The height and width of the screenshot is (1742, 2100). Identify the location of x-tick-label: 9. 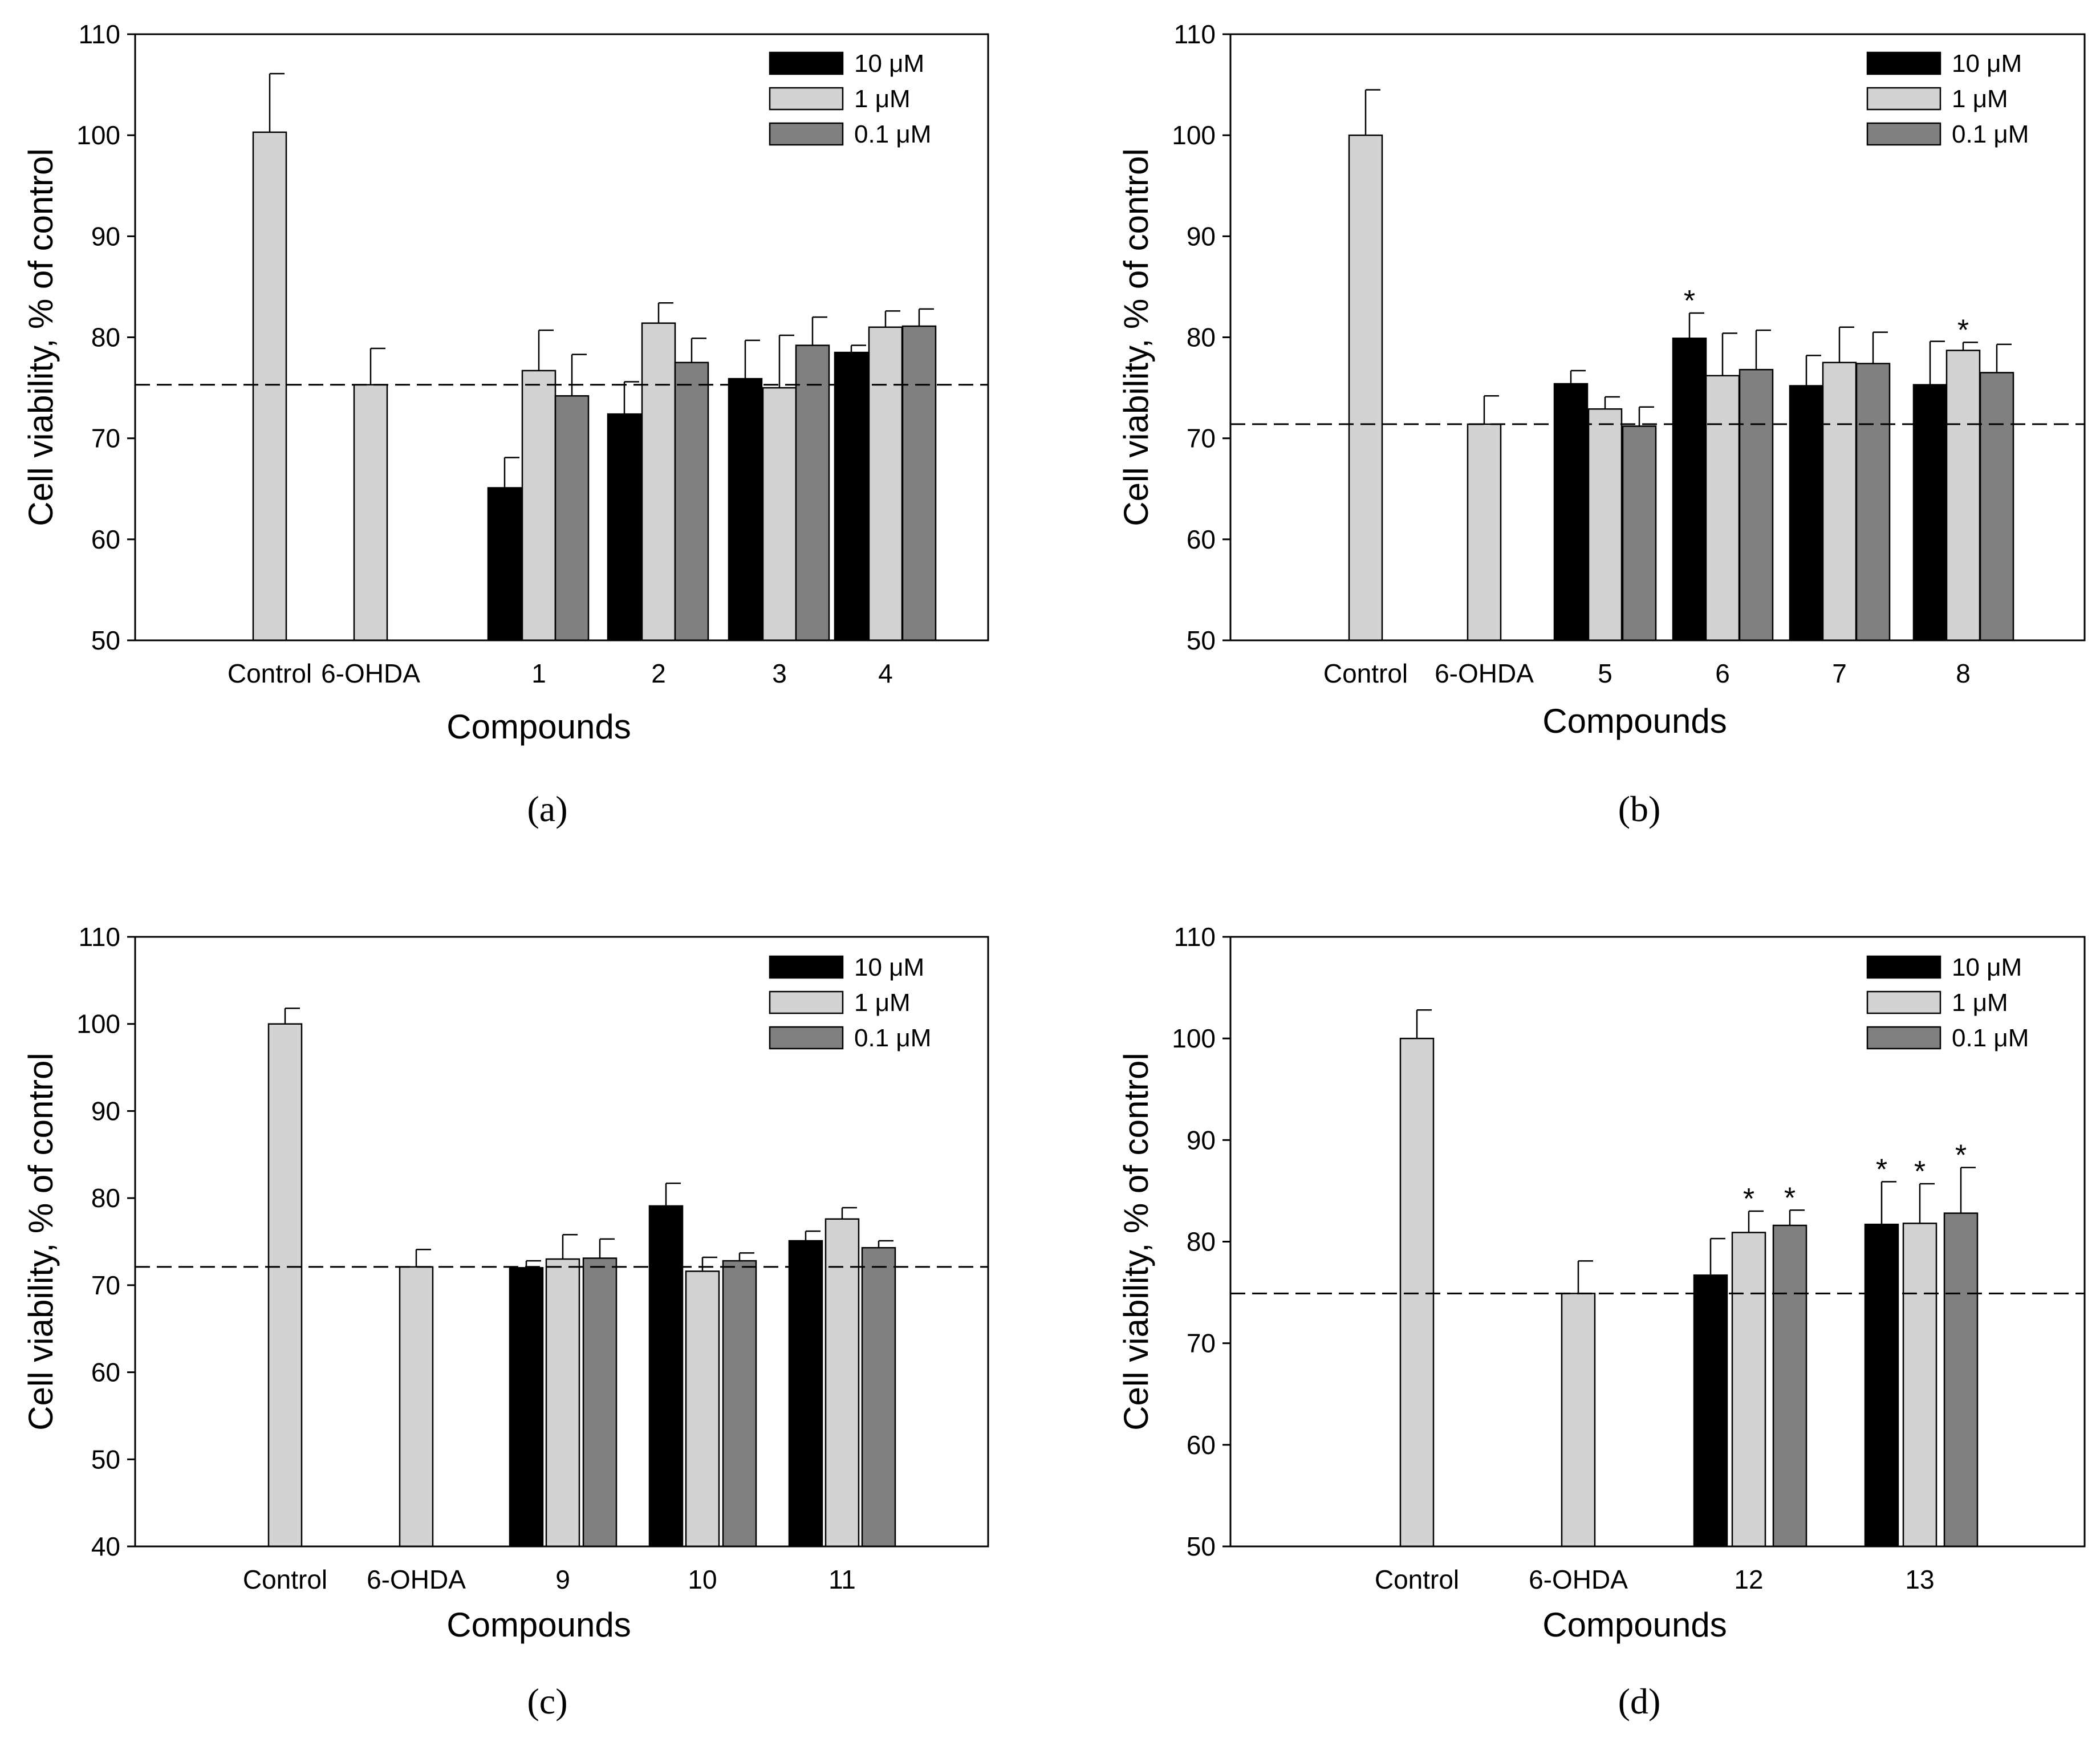
(562, 1579).